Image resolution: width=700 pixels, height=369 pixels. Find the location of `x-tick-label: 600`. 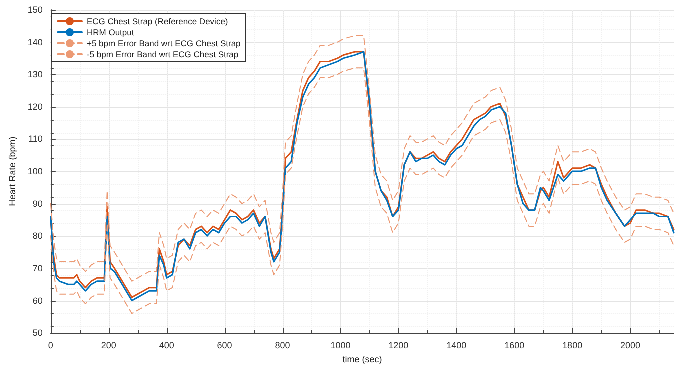

x-tick-label: 600 is located at coordinates (224, 345).